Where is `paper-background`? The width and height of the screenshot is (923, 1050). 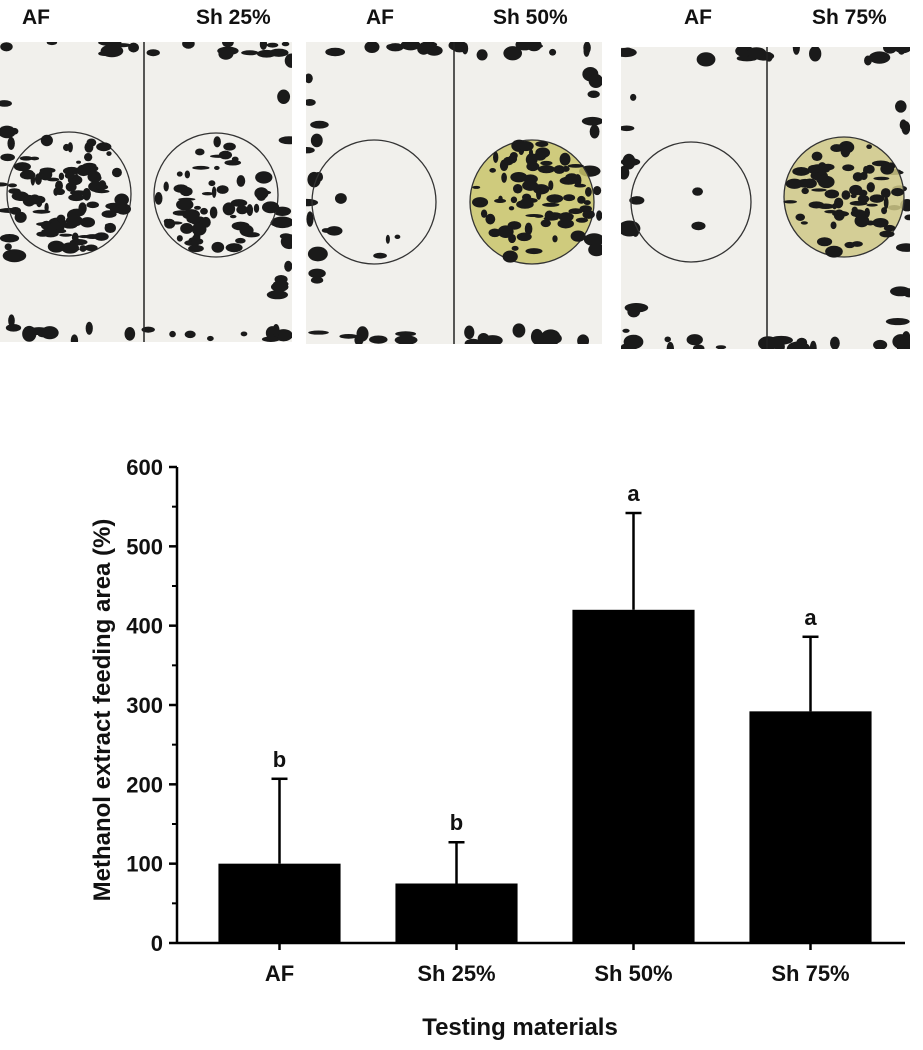 paper-background is located at coordinates (146, 192).